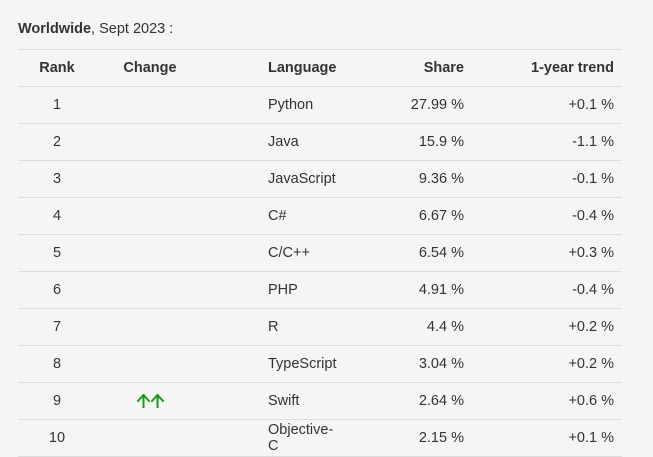 The width and height of the screenshot is (653, 457). Describe the element at coordinates (269, 142) in the screenshot. I see `language-cell: Java` at that location.